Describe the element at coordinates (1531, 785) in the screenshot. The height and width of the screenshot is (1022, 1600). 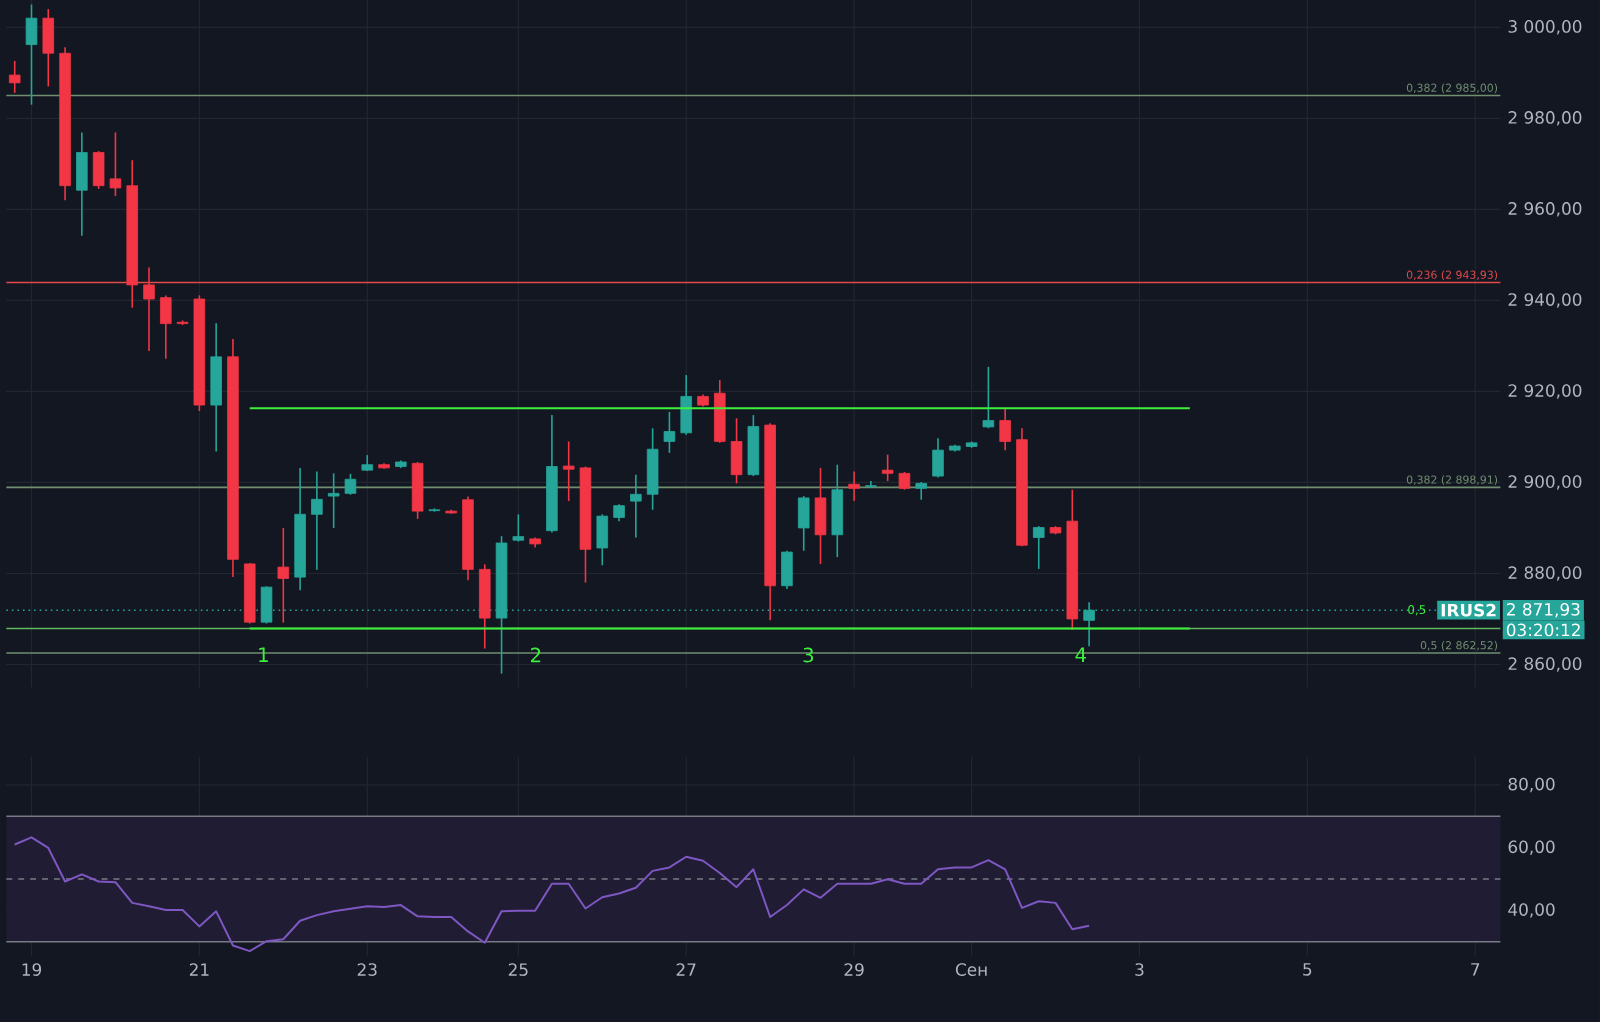
I see `y-tick-label: 80,00` at that location.